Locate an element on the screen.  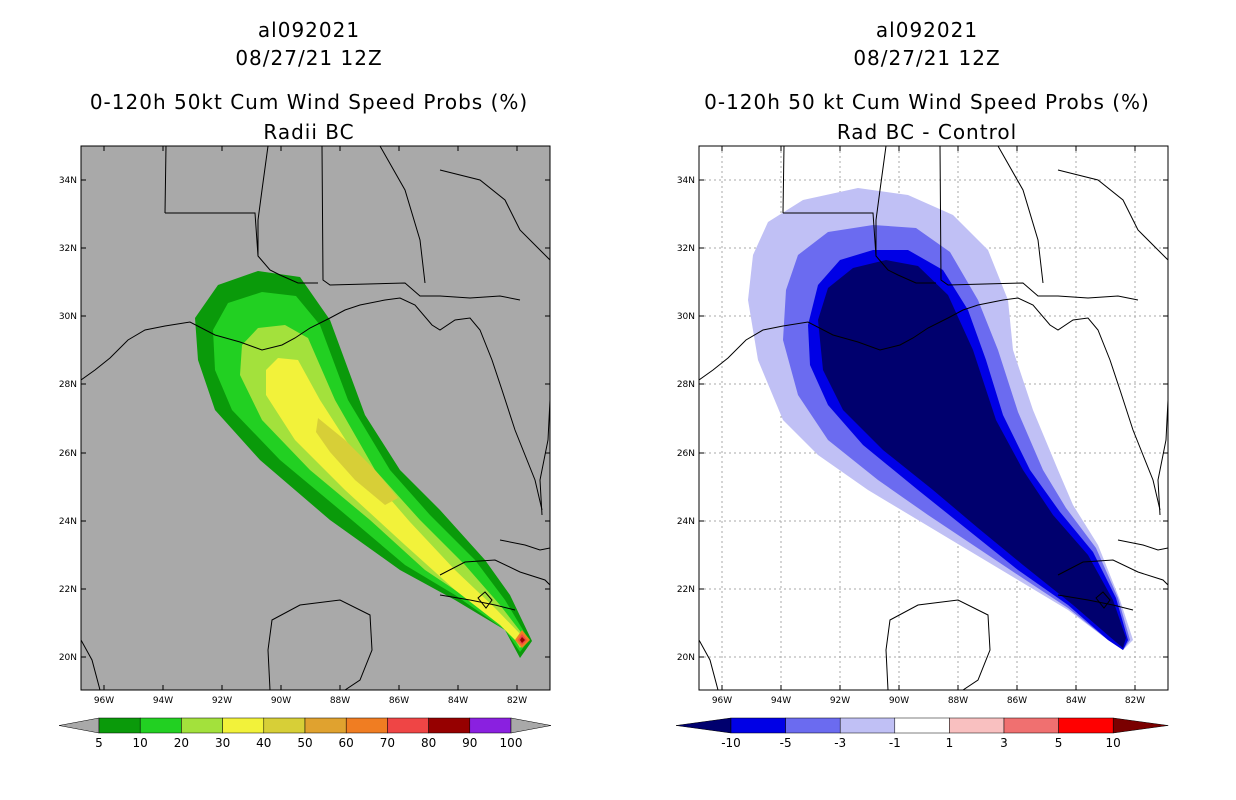
colorbar-label: 1 is located at coordinates (950, 743).